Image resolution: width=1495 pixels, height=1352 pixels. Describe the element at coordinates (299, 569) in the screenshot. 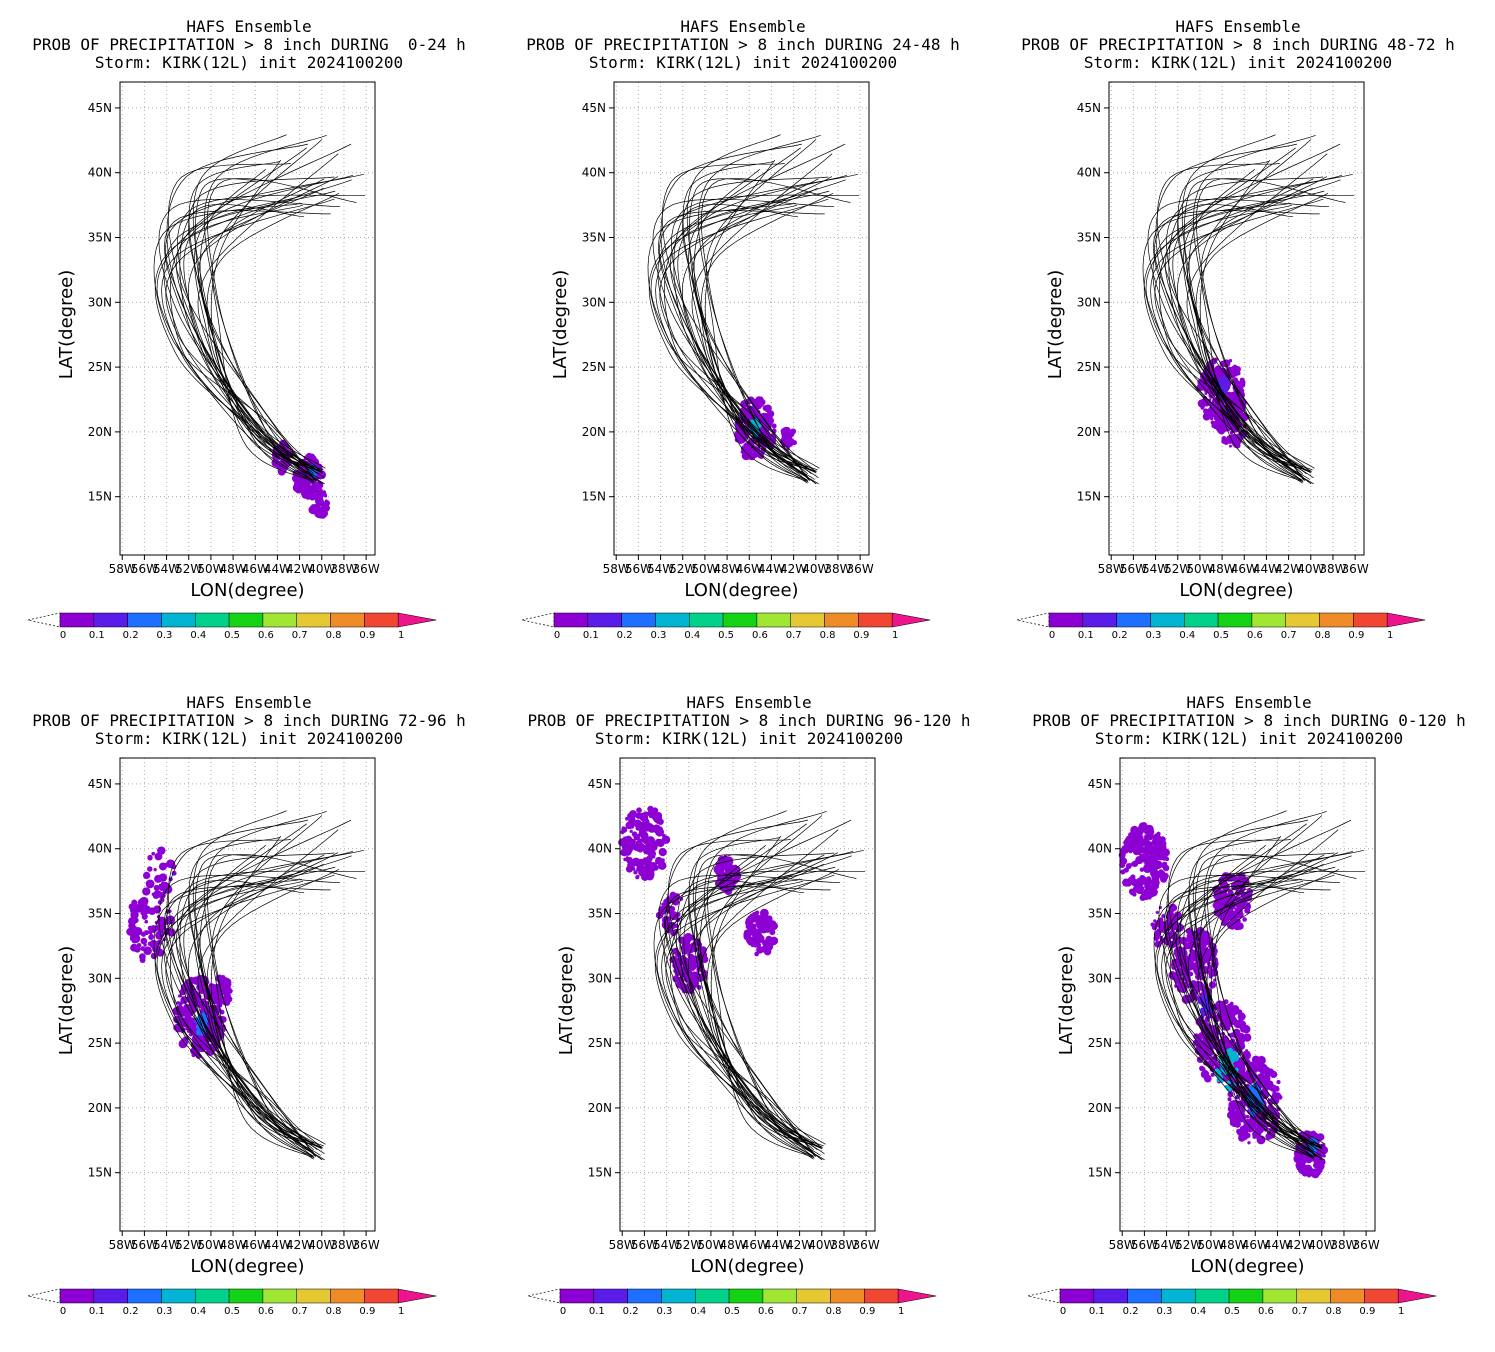

I see `lon-tick-label: 42W` at that location.